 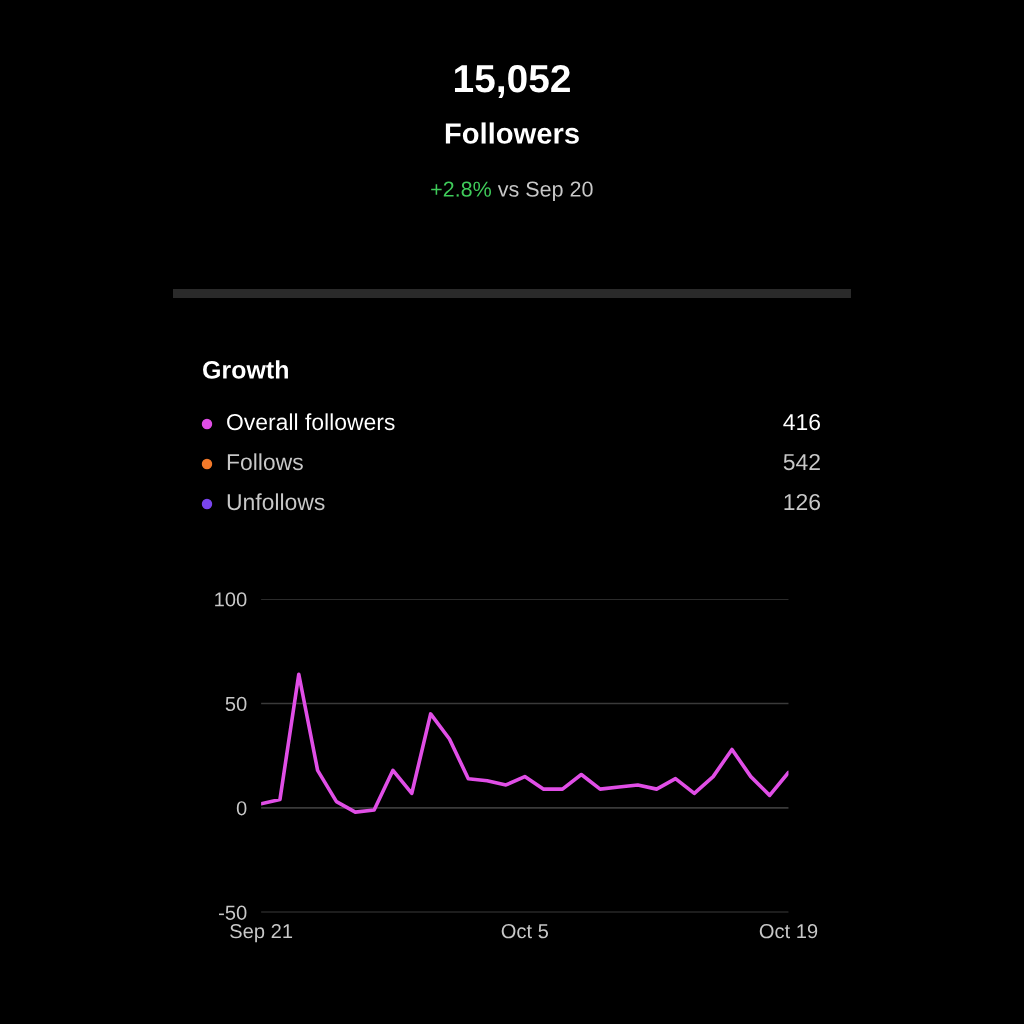 What do you see at coordinates (788, 931) in the screenshot?
I see `x-tick-label: Oct 19` at bounding box center [788, 931].